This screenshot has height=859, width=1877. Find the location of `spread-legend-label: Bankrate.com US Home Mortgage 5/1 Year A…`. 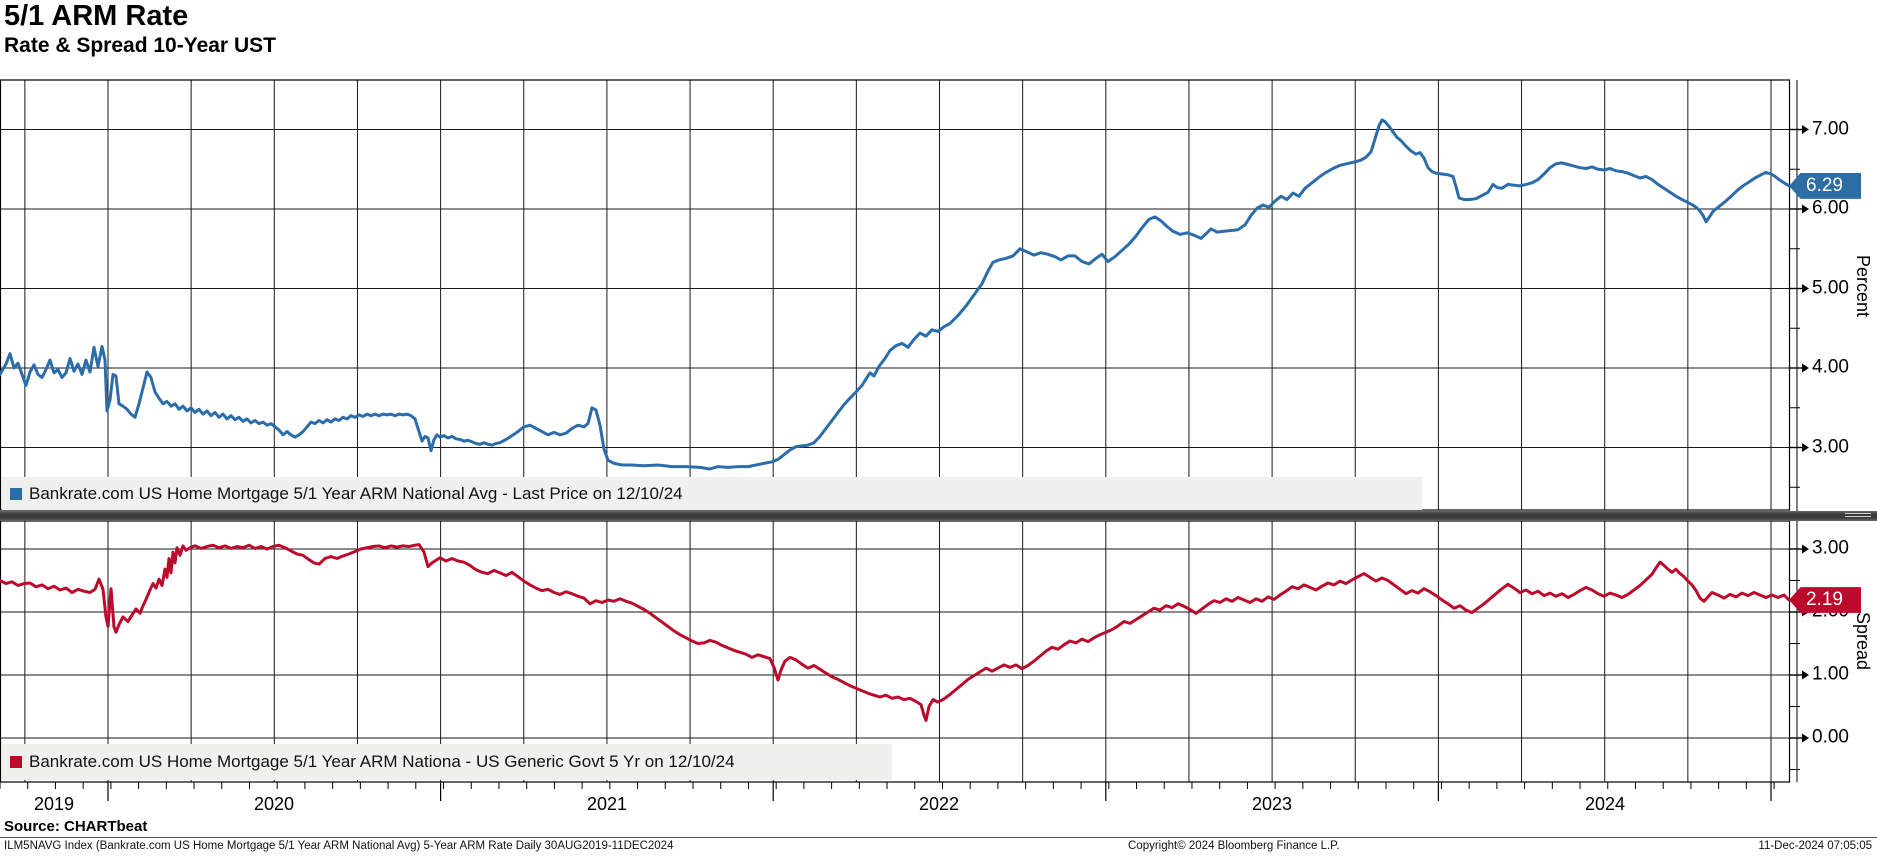

spread-legend-label: Bankrate.com US Home Mortgage 5/1 Year A… is located at coordinates (382, 761).